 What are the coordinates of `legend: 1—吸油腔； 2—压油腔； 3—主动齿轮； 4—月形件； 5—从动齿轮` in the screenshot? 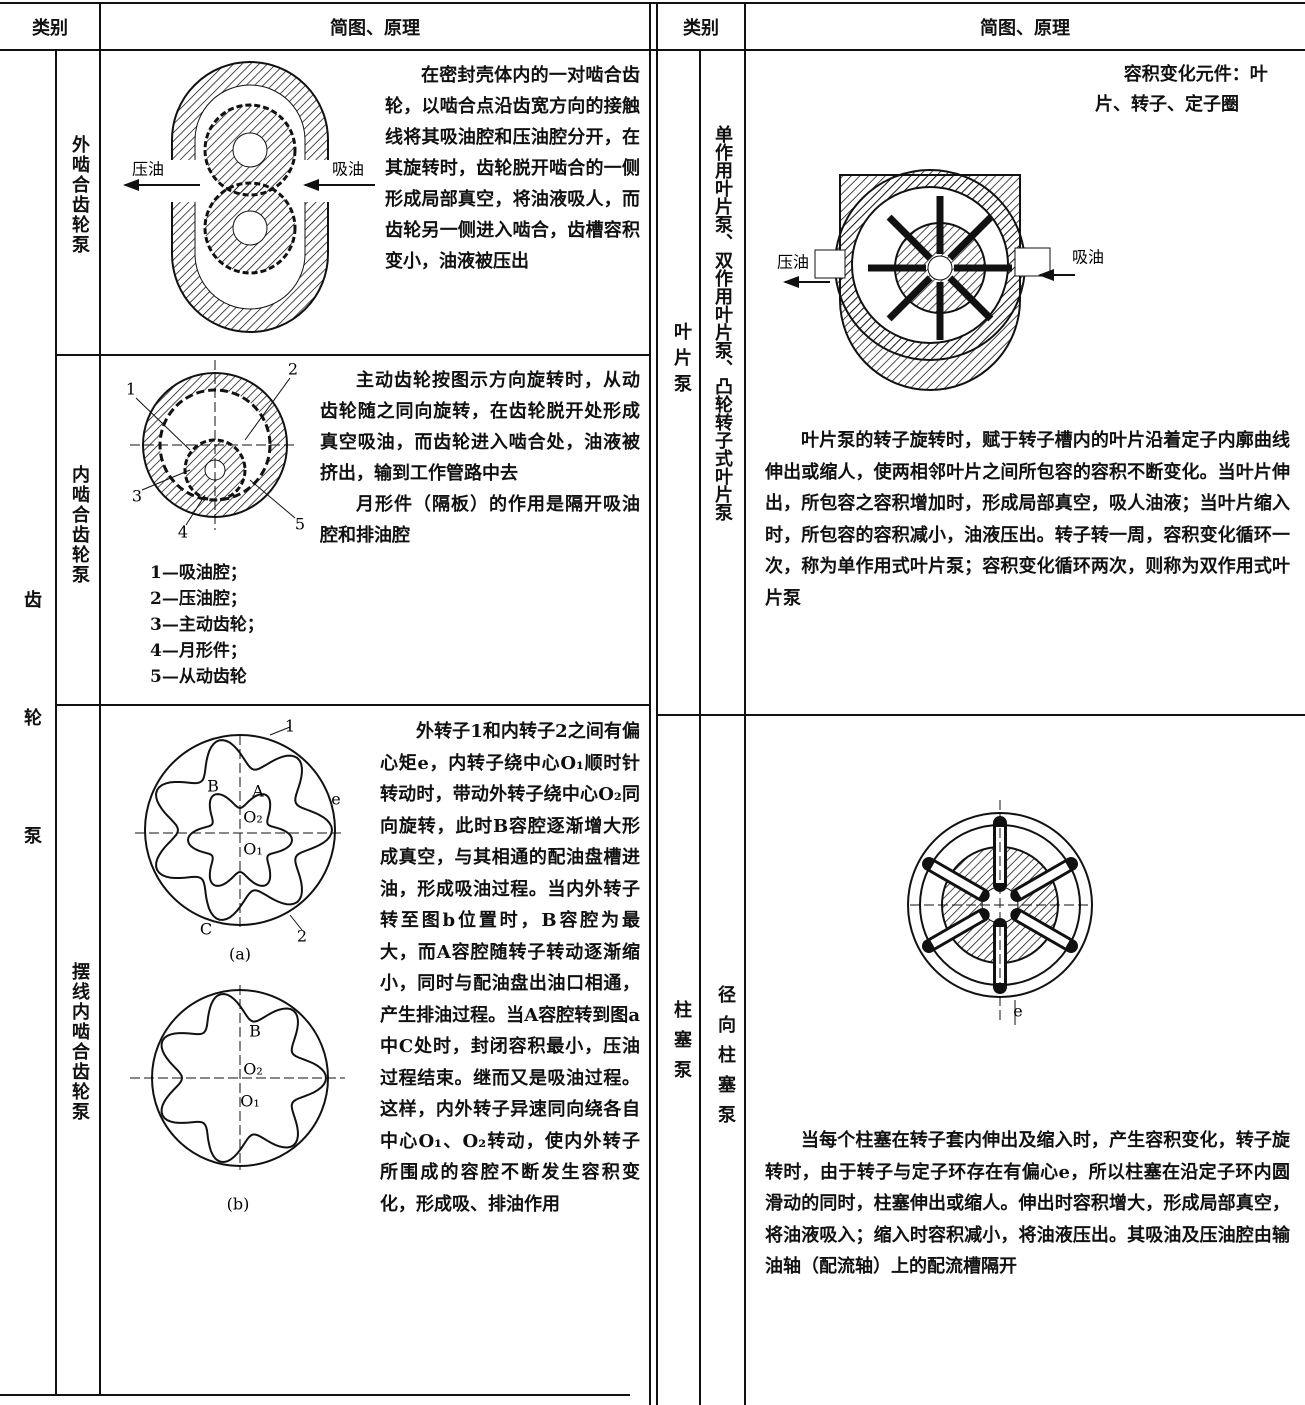 It's located at (207, 625).